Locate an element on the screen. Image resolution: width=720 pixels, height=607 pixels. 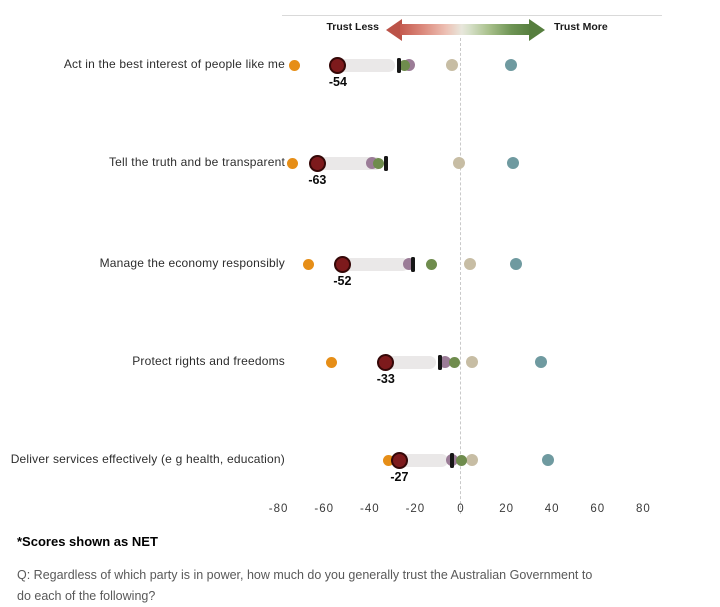
arrow-gradient-body is located at coordinates (465, 29).